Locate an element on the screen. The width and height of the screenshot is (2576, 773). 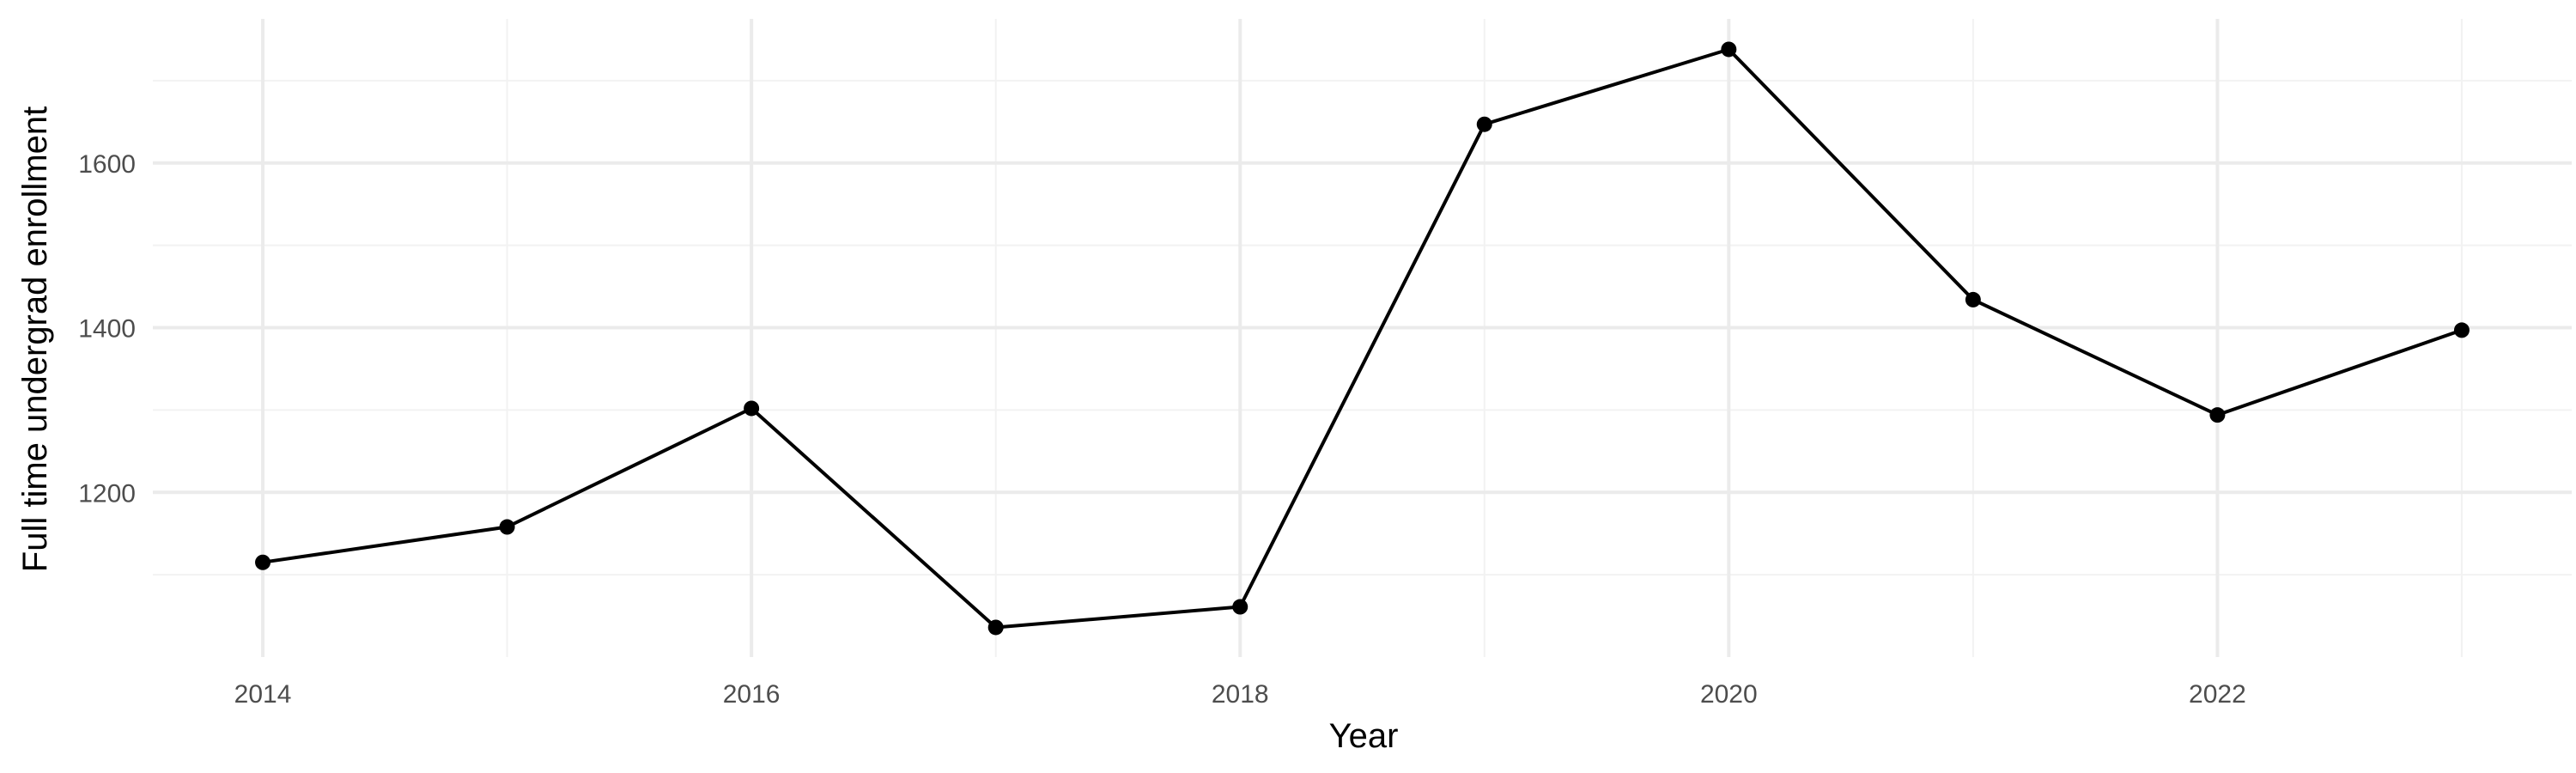
x-axis-title: Year is located at coordinates (1364, 736).